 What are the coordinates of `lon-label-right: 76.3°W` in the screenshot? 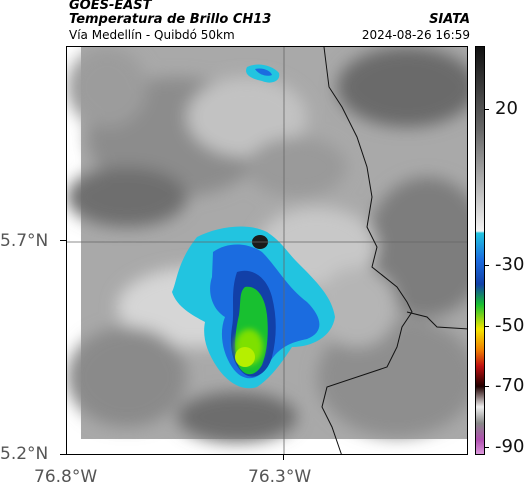 It's located at (280, 477).